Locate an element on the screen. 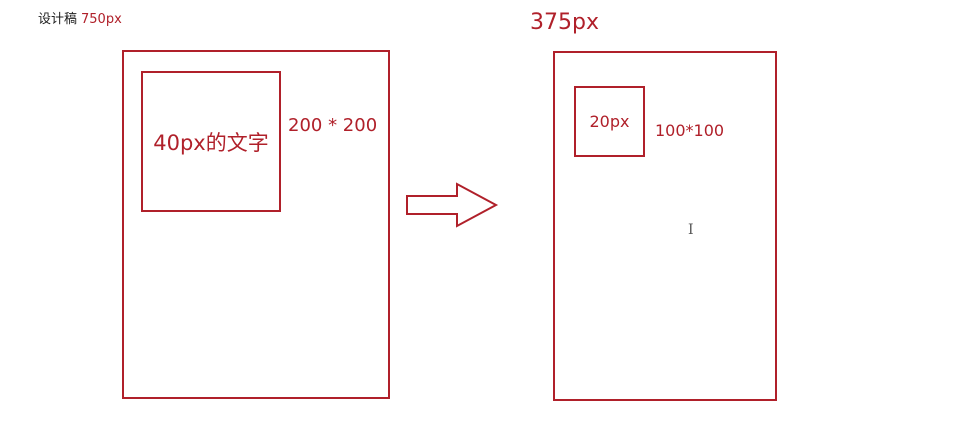 The image size is (966, 434). device-box-dimension: 100*100 is located at coordinates (690, 130).